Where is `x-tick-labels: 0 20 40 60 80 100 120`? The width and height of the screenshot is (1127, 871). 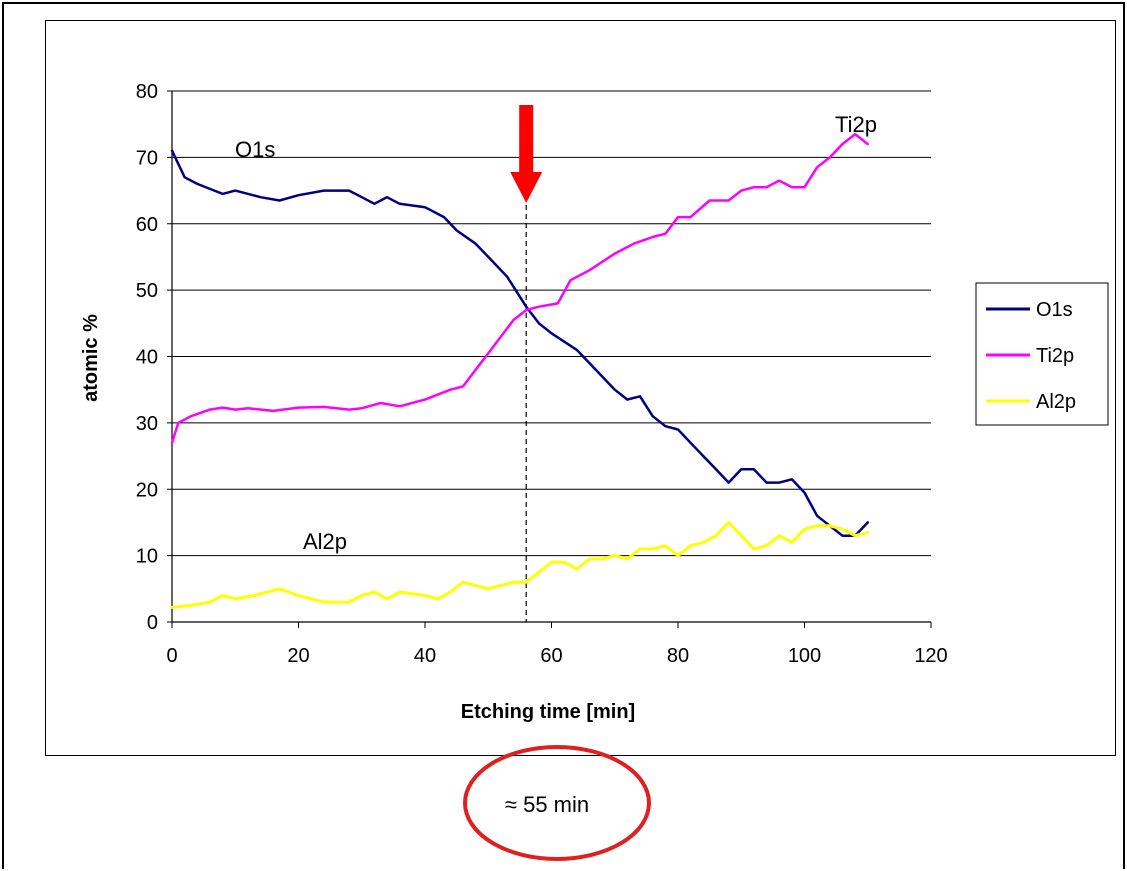 x-tick-labels: 0 20 40 60 80 100 120 is located at coordinates (556, 656).